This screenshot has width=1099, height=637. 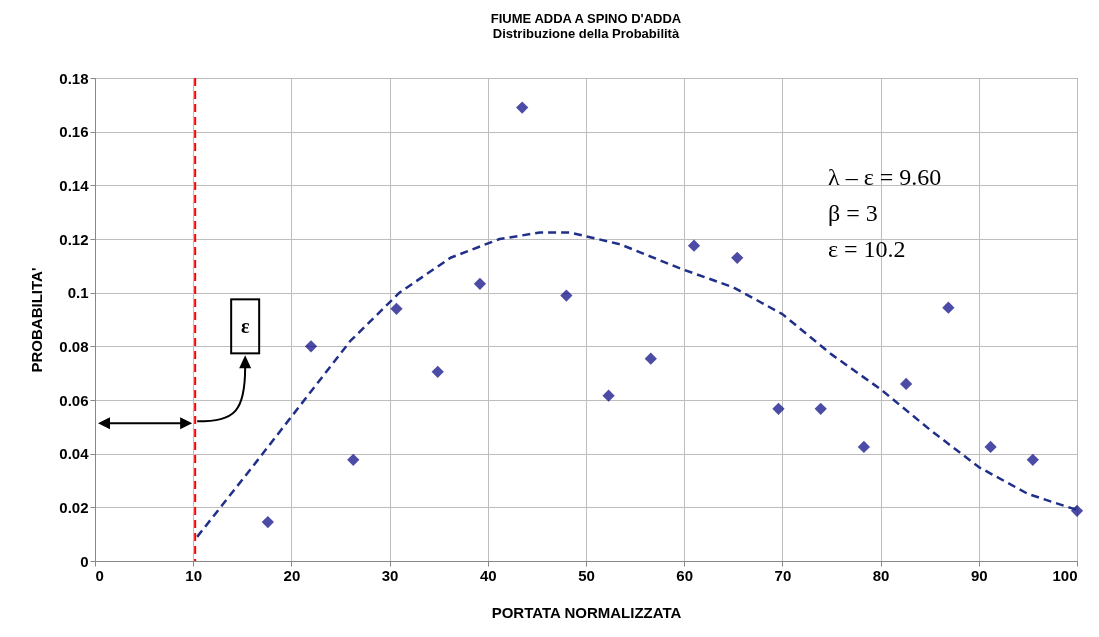 What do you see at coordinates (979, 575) in the screenshot?
I see `x-tick-label: 90` at bounding box center [979, 575].